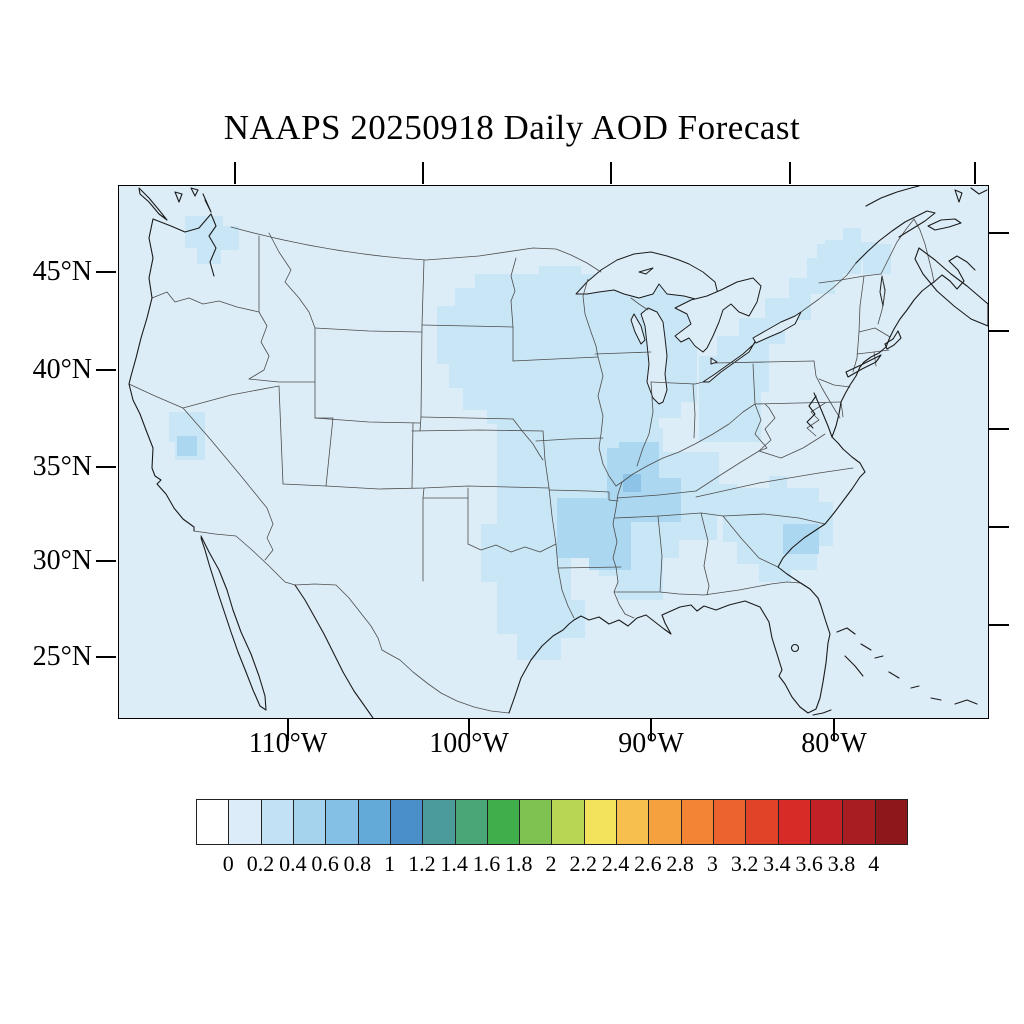 The height and width of the screenshot is (1024, 1024). What do you see at coordinates (390, 863) in the screenshot?
I see `colorbar-tick-label: 1` at bounding box center [390, 863].